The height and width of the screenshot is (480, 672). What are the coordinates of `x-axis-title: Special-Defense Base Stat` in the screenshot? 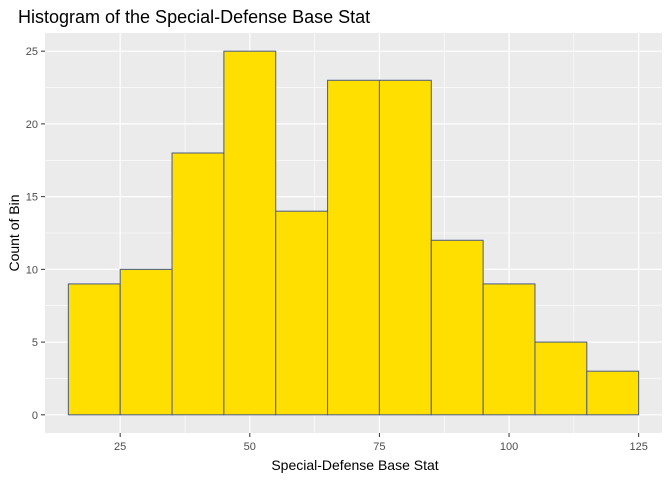 It's located at (354, 465).